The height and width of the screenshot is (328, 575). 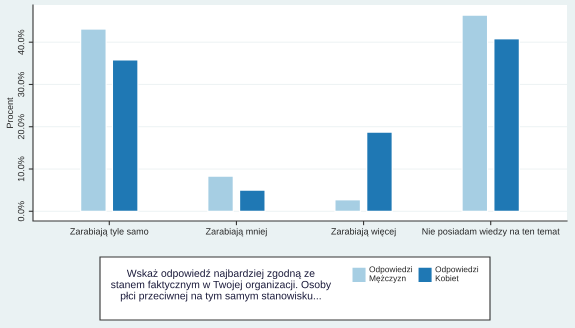 I want to click on y-tick-label: 40.0%, so click(x=21, y=42).